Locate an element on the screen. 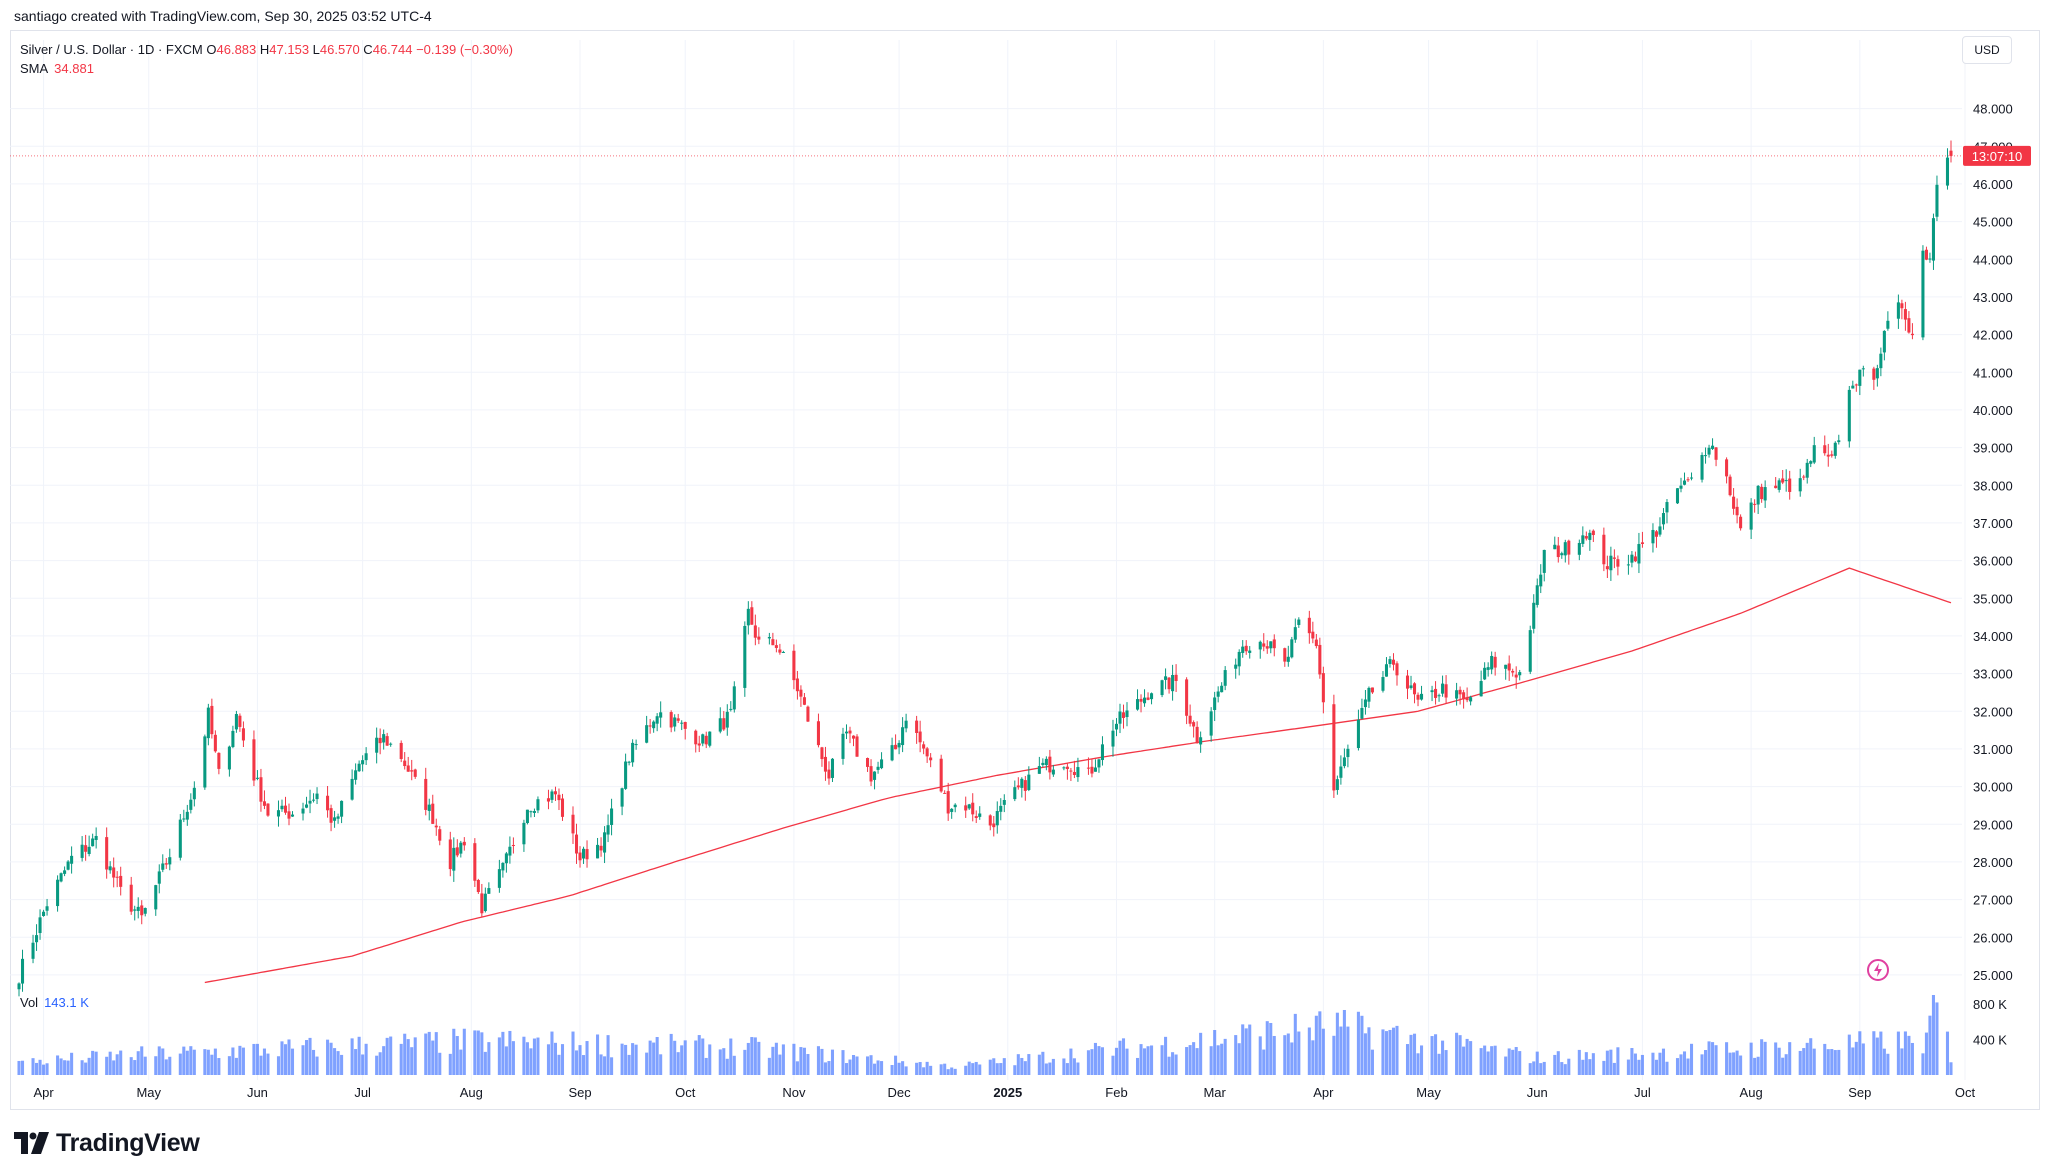  volume-value: 143.1 K is located at coordinates (66, 1002).